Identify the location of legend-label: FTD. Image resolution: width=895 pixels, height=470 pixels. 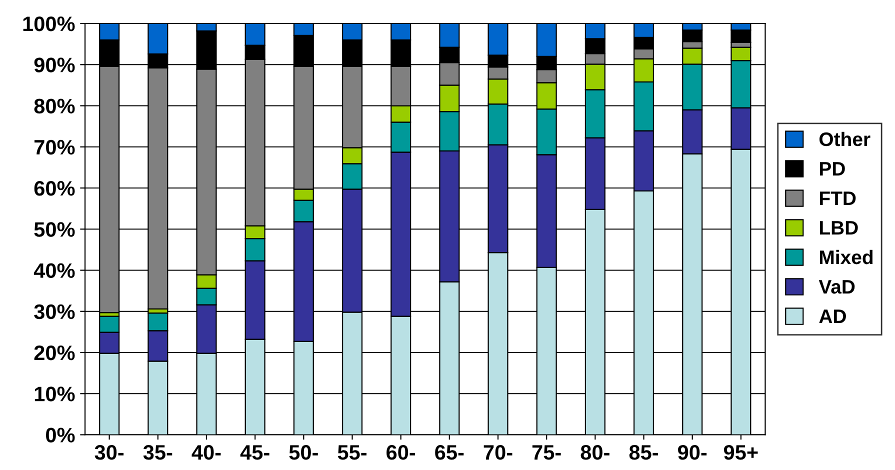
(838, 198).